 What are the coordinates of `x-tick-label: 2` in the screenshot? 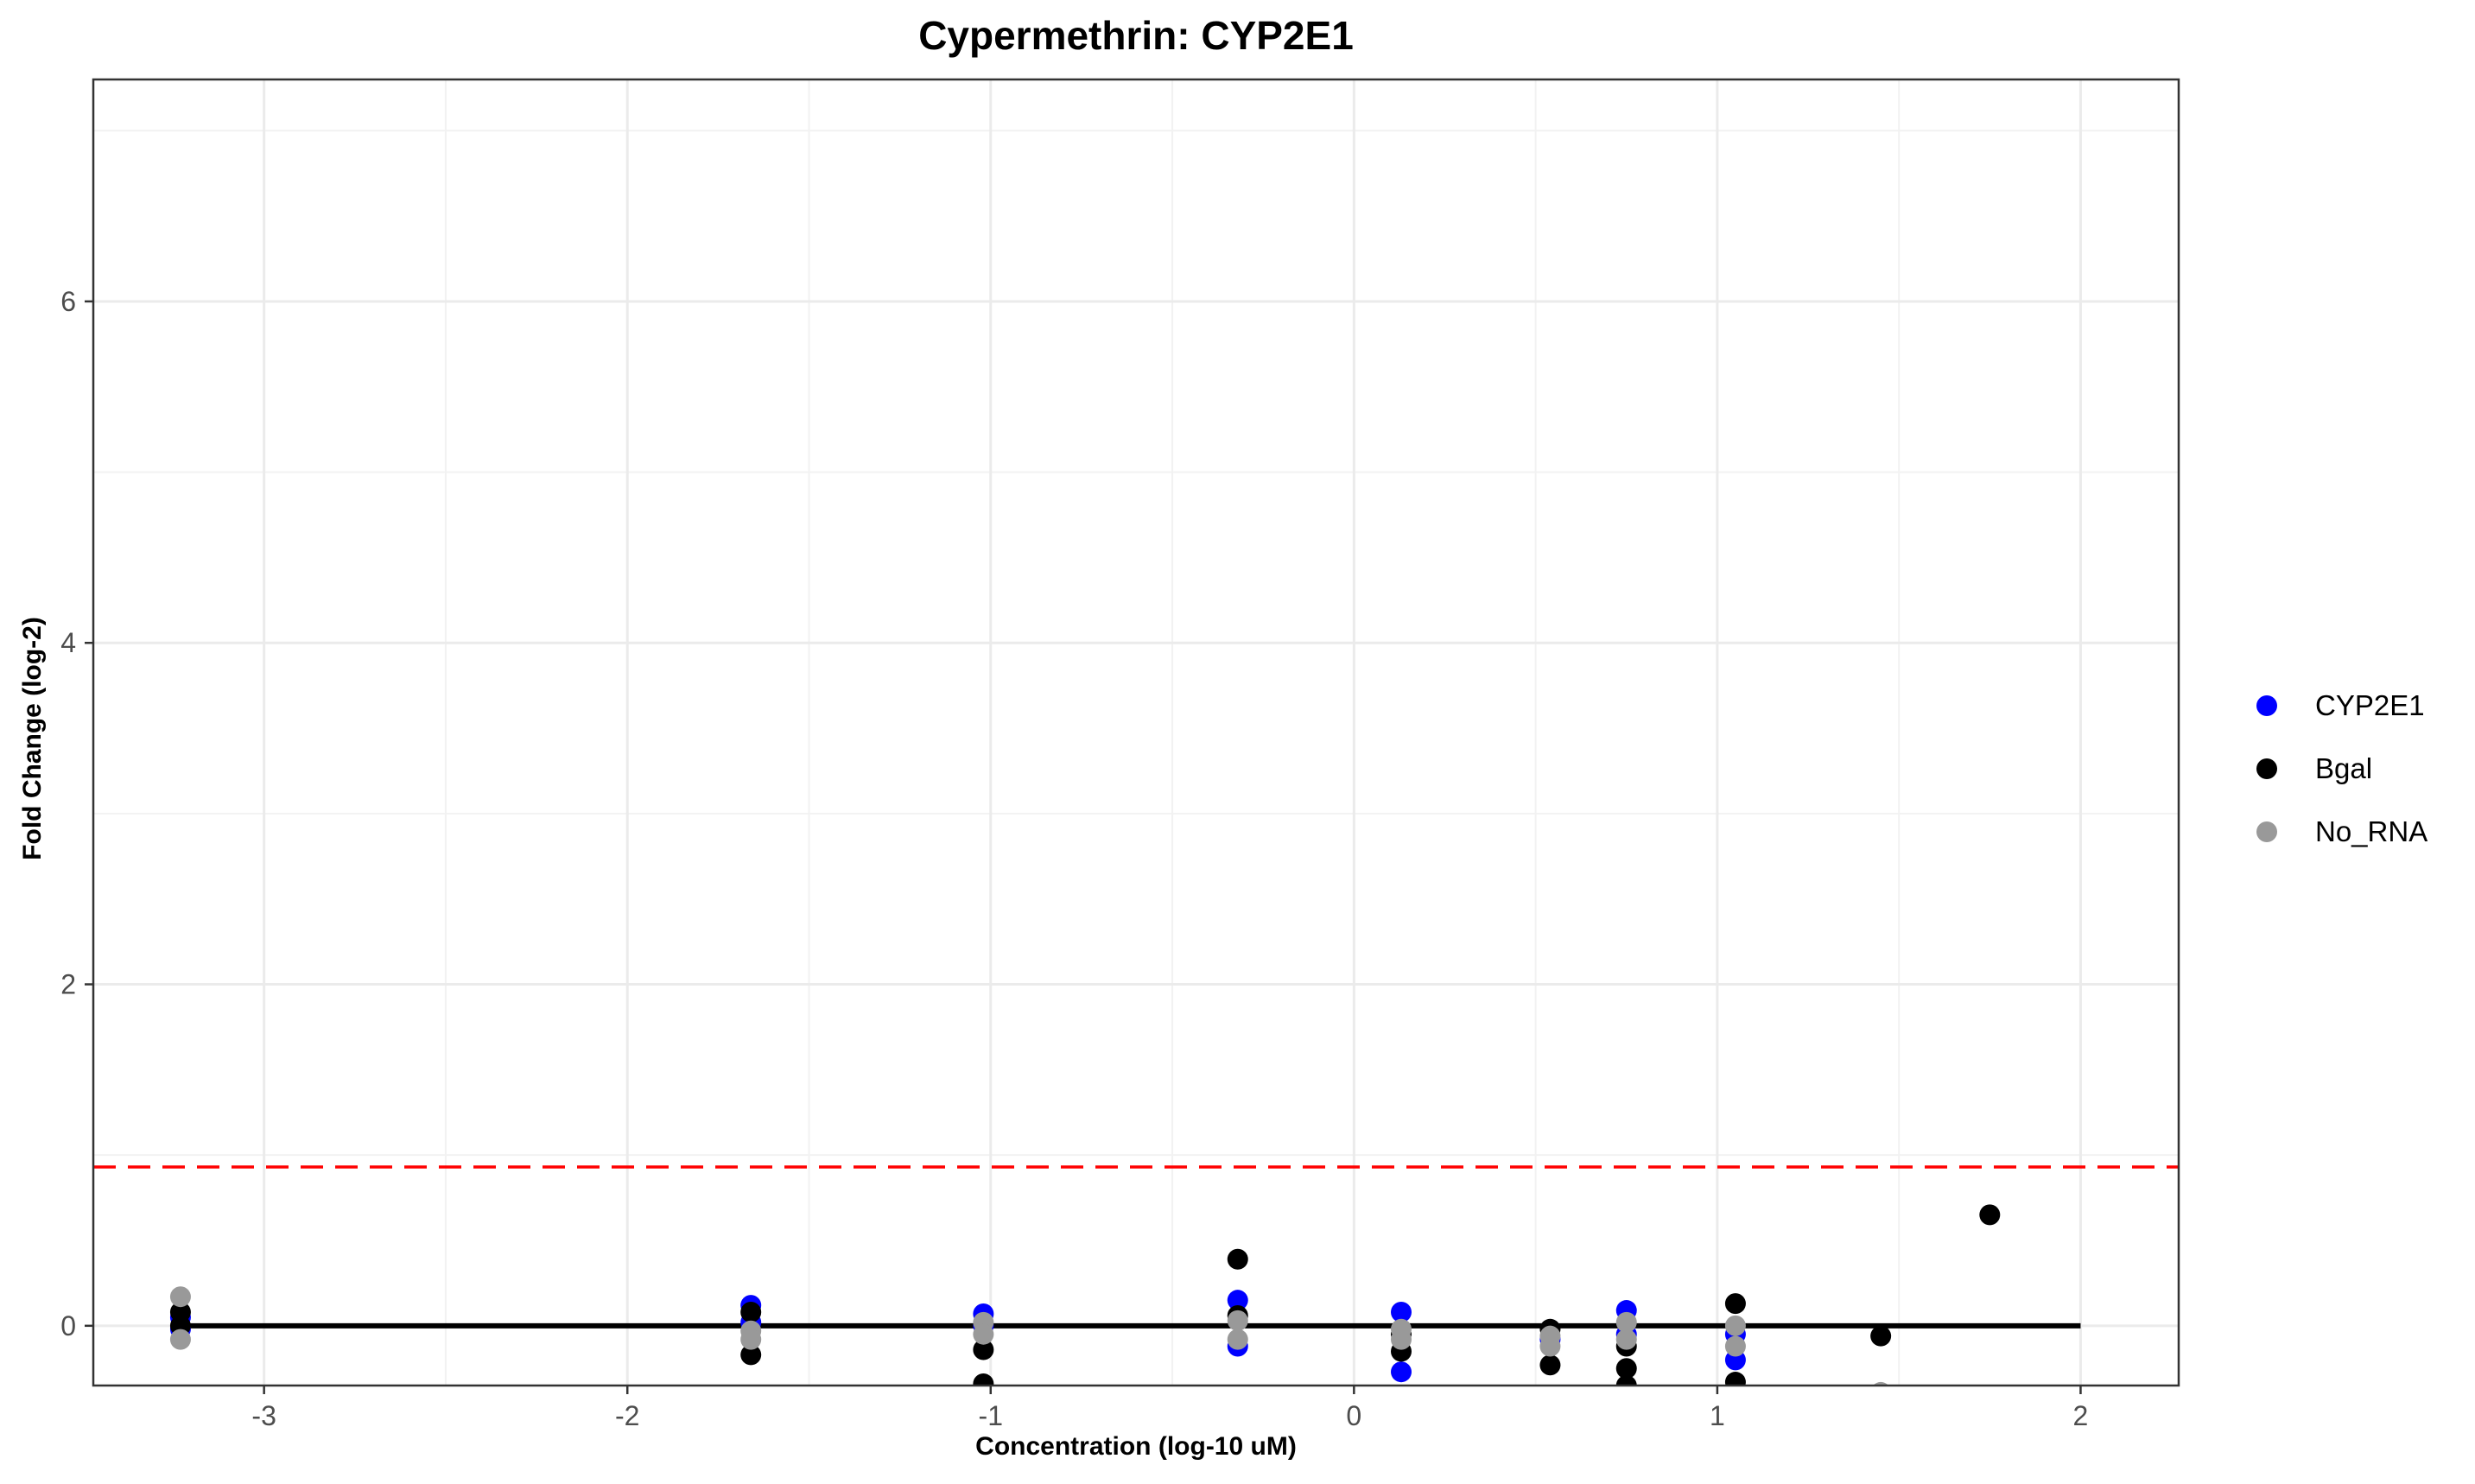 It's located at (2081, 1415).